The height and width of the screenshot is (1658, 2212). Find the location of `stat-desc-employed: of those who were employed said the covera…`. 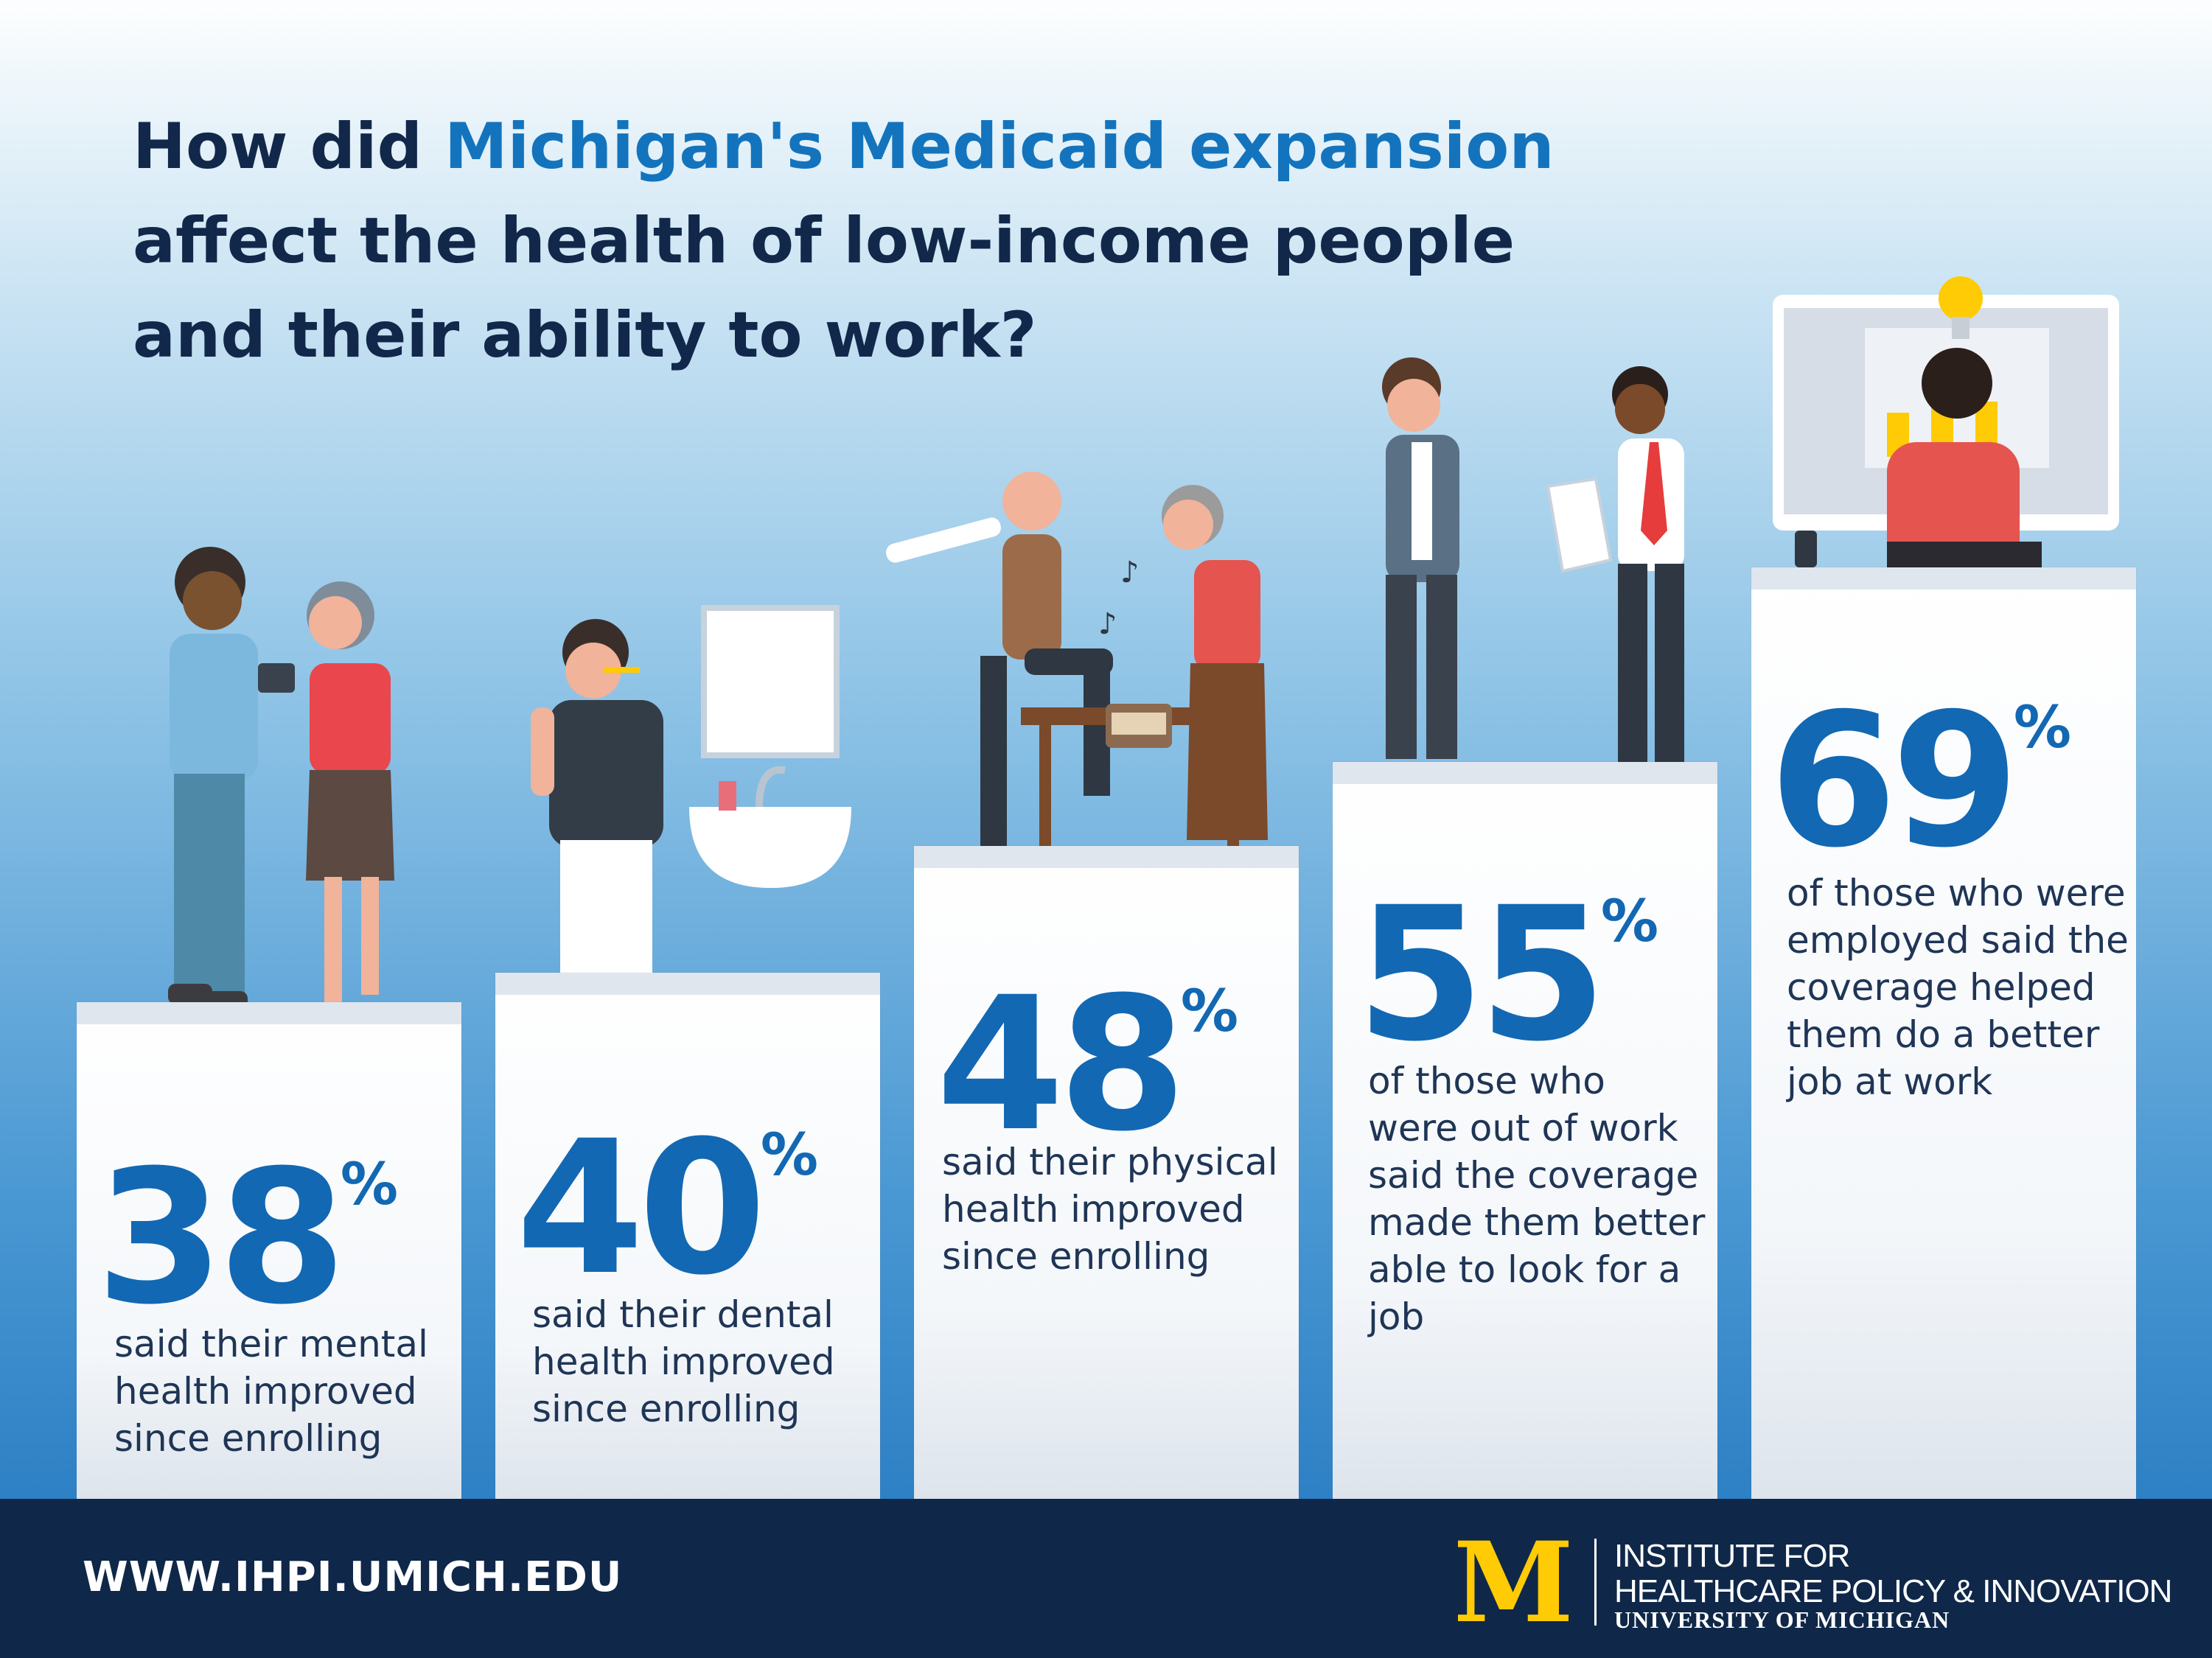

stat-desc-employed: of those who were employed said the covera… is located at coordinates (1958, 988).